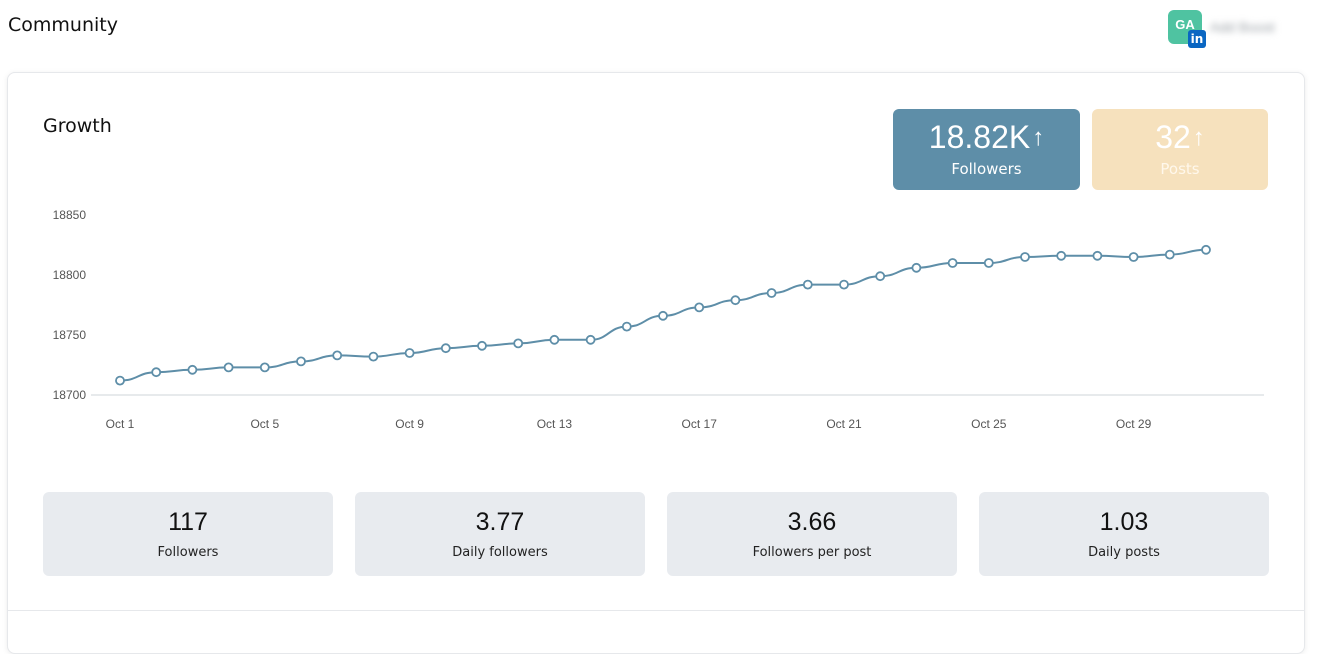  I want to click on x-tick-label: Oct 13, so click(555, 424).